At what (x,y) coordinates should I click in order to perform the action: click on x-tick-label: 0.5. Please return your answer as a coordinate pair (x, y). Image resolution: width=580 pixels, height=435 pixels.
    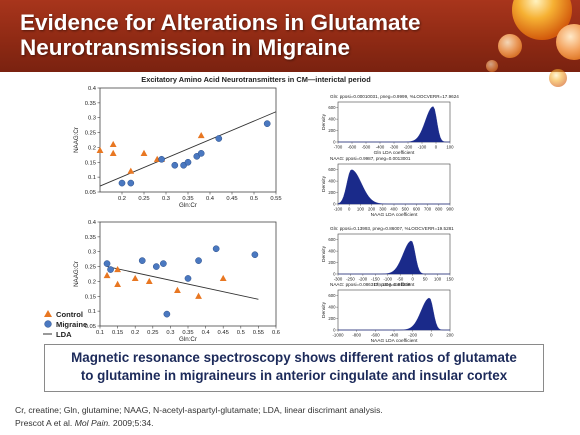
    Looking at the image, I should click on (254, 199).